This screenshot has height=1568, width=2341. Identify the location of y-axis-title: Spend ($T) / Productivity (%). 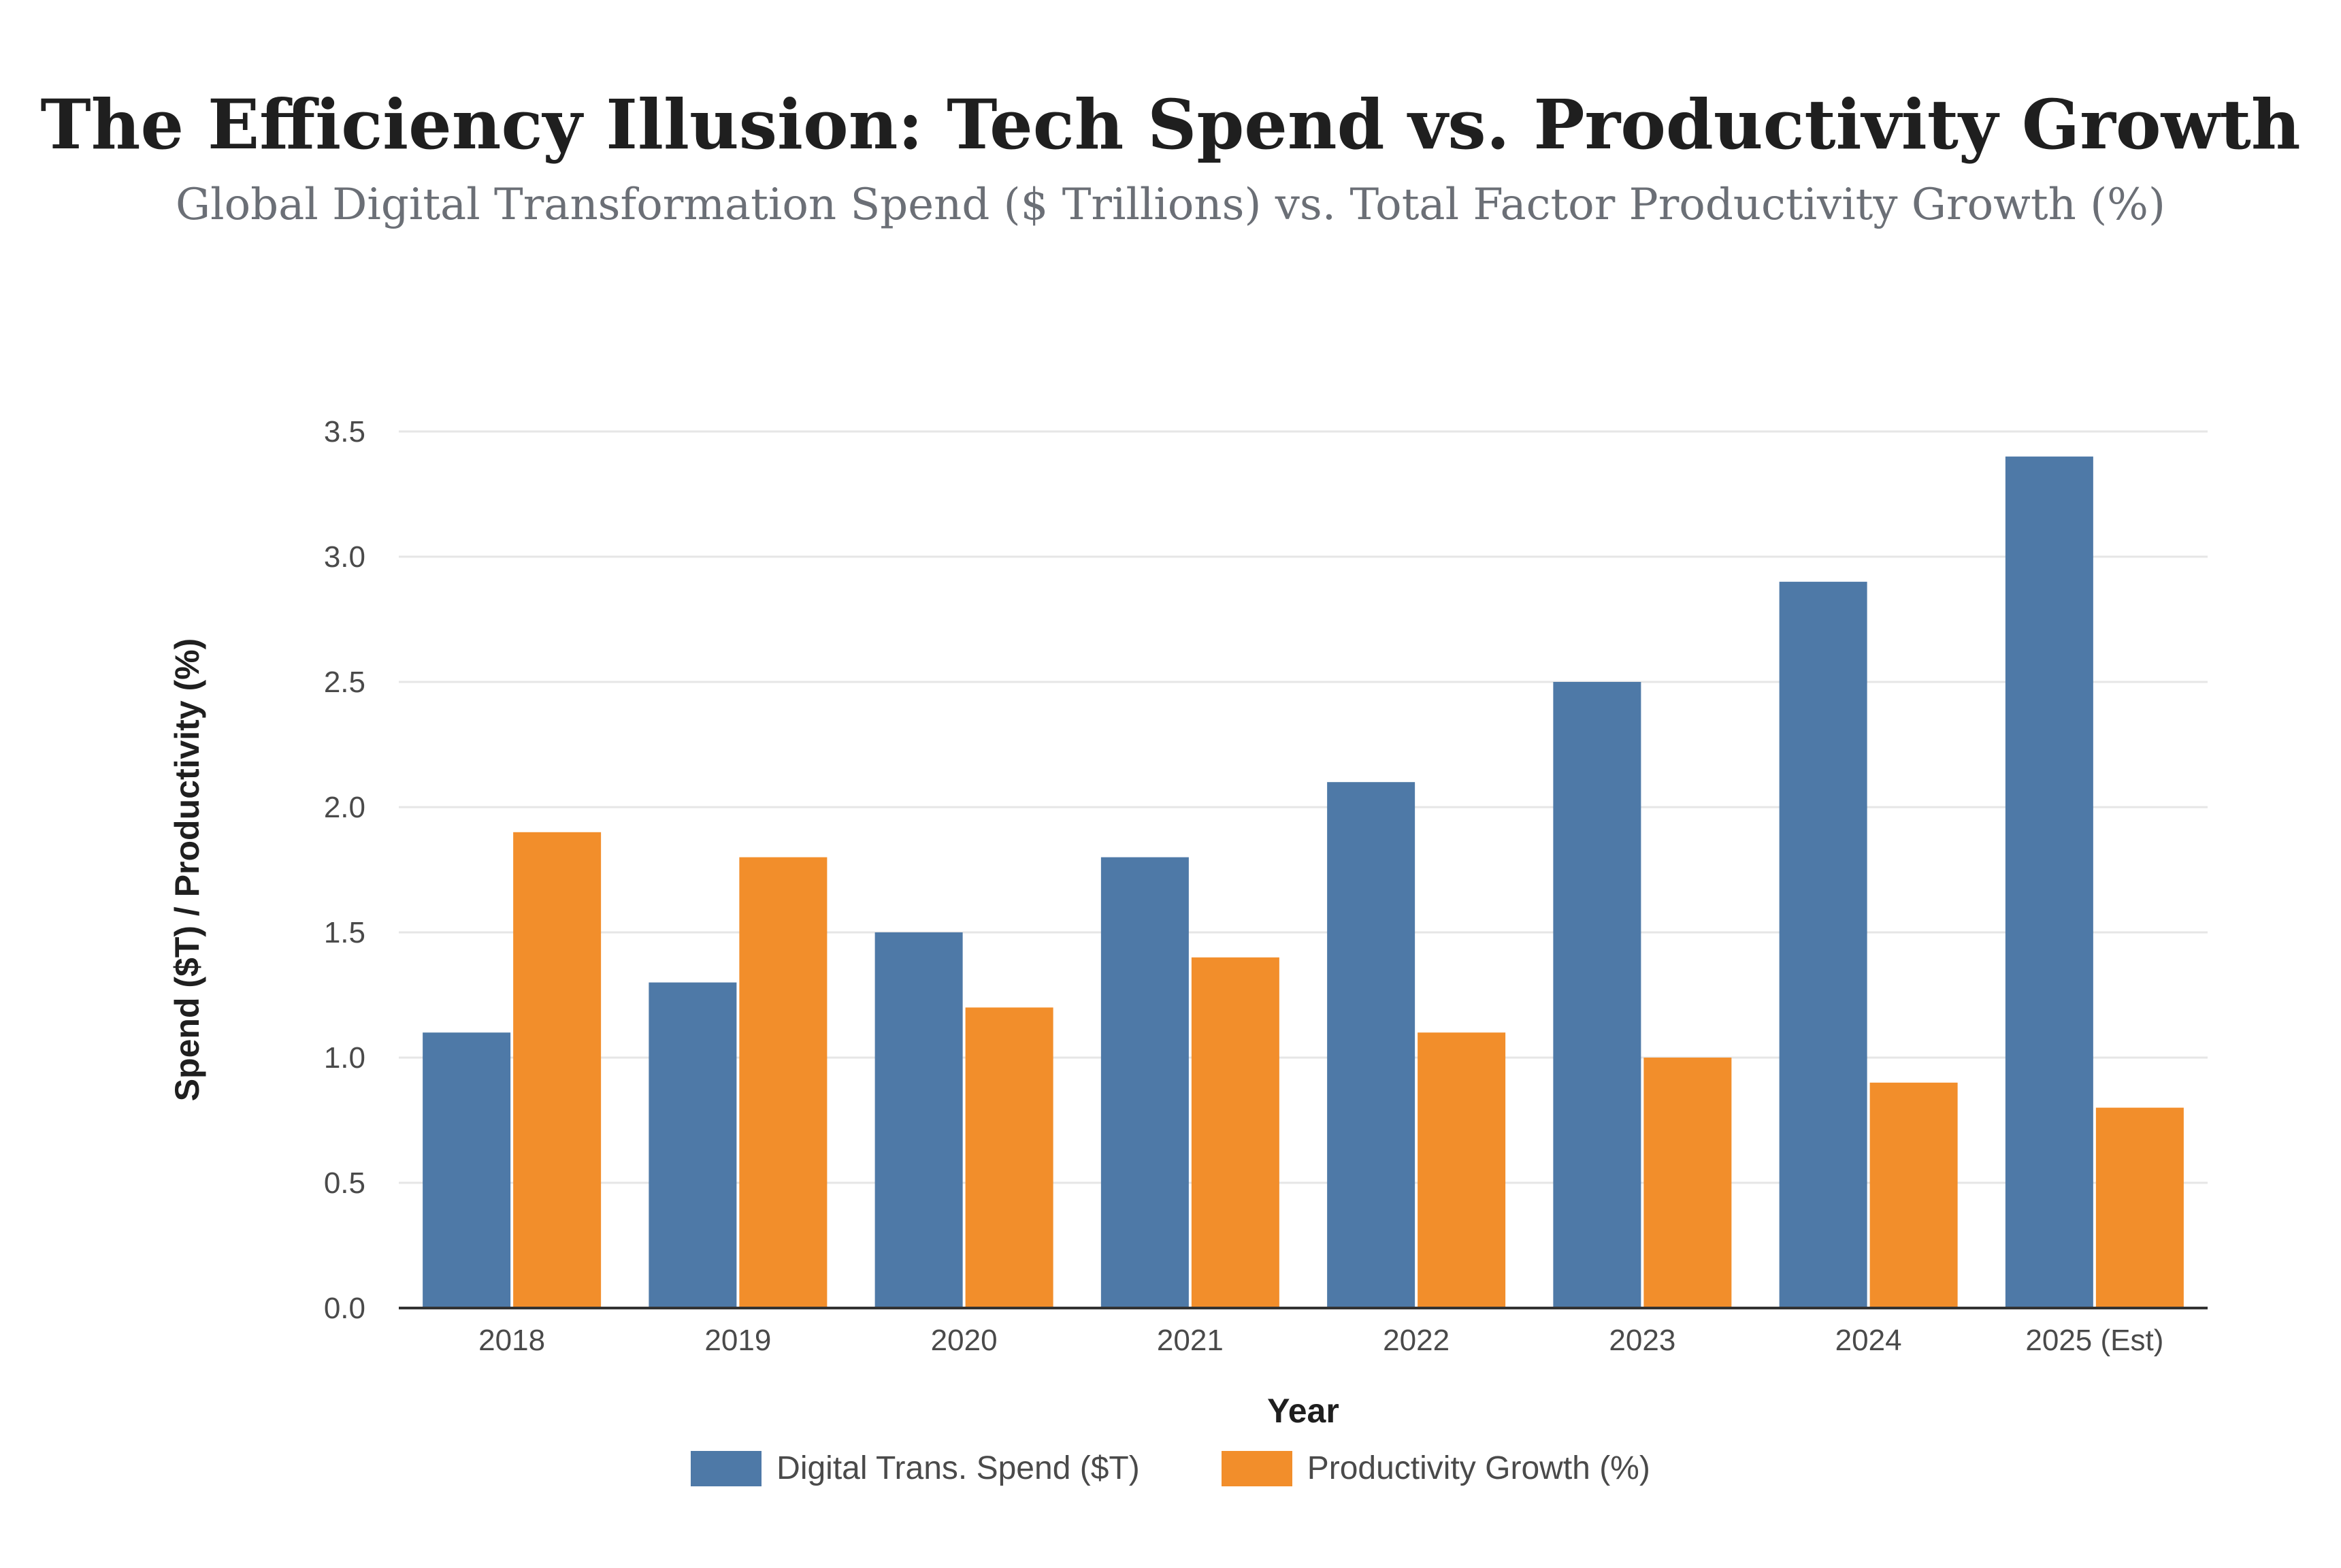
(187, 870).